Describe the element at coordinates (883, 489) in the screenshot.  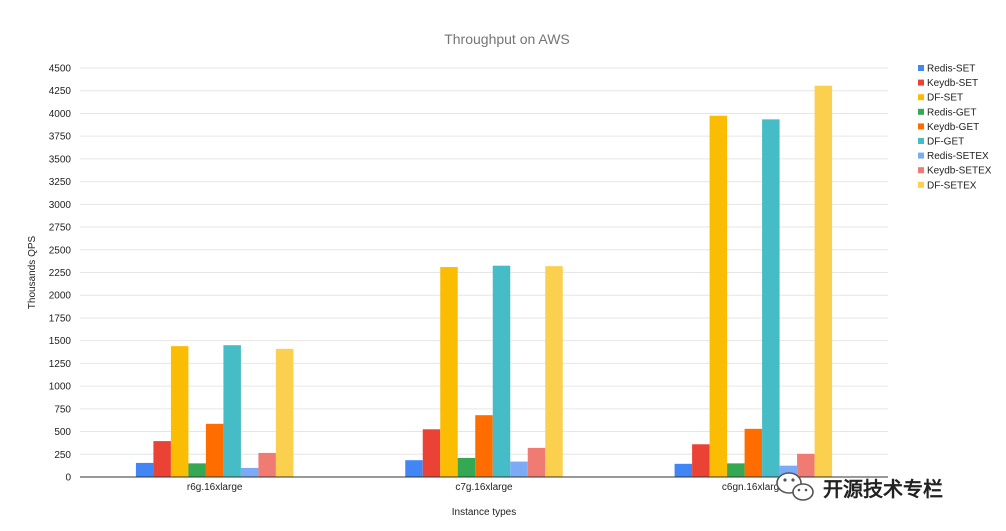
I see `watermark-text: 开源技术专栏` at that location.